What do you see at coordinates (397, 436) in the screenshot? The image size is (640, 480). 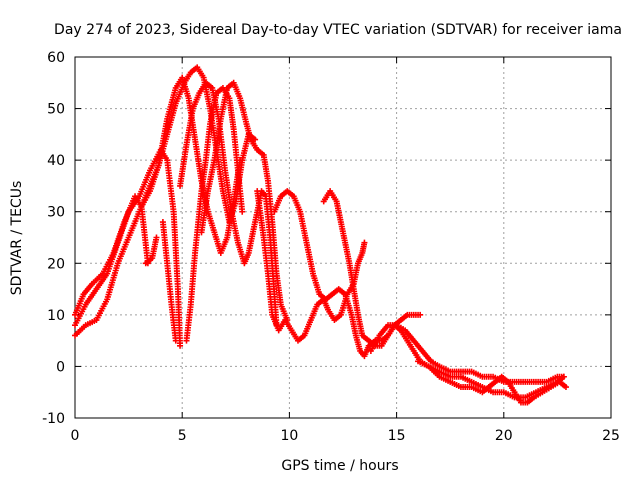 I see `x-tick-label: 15` at bounding box center [397, 436].